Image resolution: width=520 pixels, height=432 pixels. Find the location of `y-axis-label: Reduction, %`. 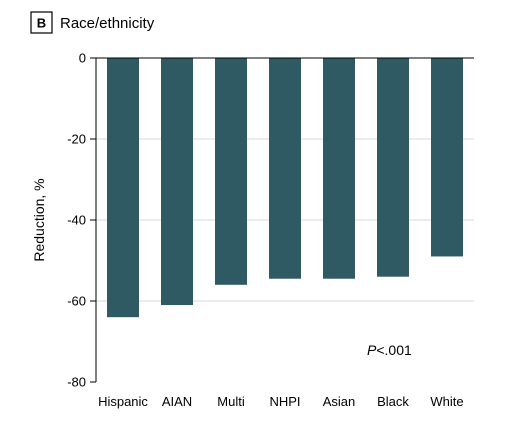

y-axis-label: Reduction, % is located at coordinates (39, 219).